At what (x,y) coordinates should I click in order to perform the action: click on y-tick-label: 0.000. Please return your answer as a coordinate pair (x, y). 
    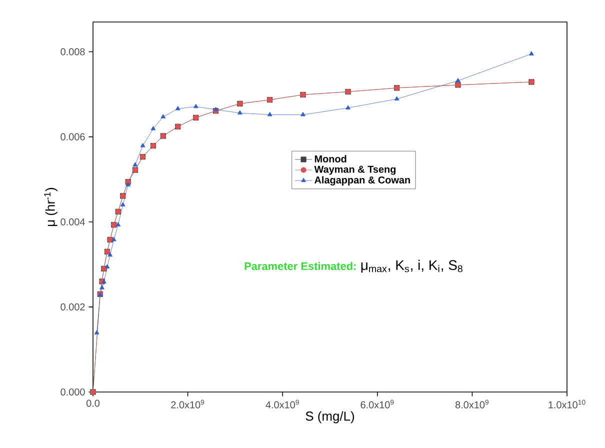
    Looking at the image, I should click on (72, 392).